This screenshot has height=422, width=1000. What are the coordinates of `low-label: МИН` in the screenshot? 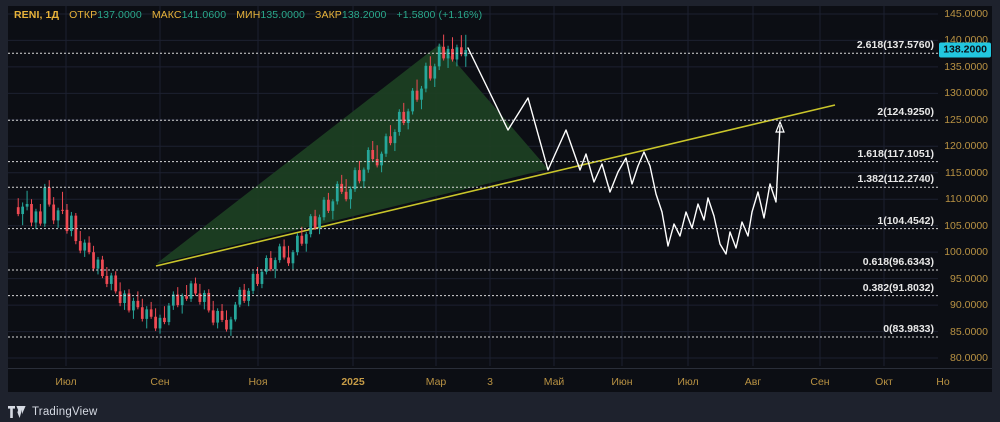 It's located at (248, 15).